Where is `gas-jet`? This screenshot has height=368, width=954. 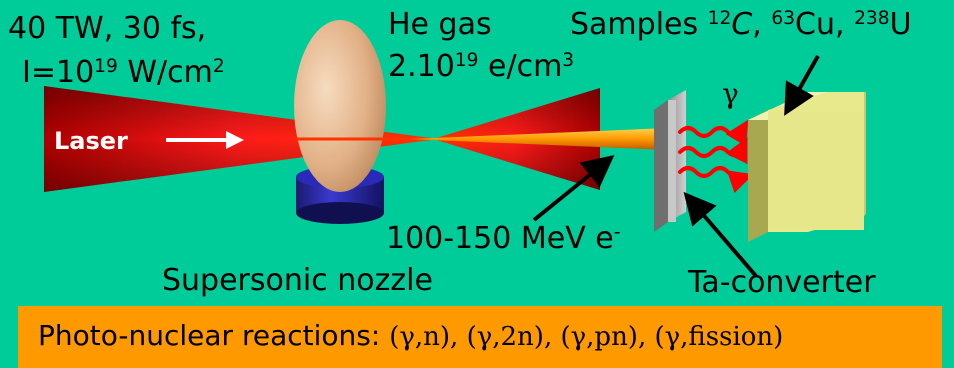
gas-jet is located at coordinates (340, 106).